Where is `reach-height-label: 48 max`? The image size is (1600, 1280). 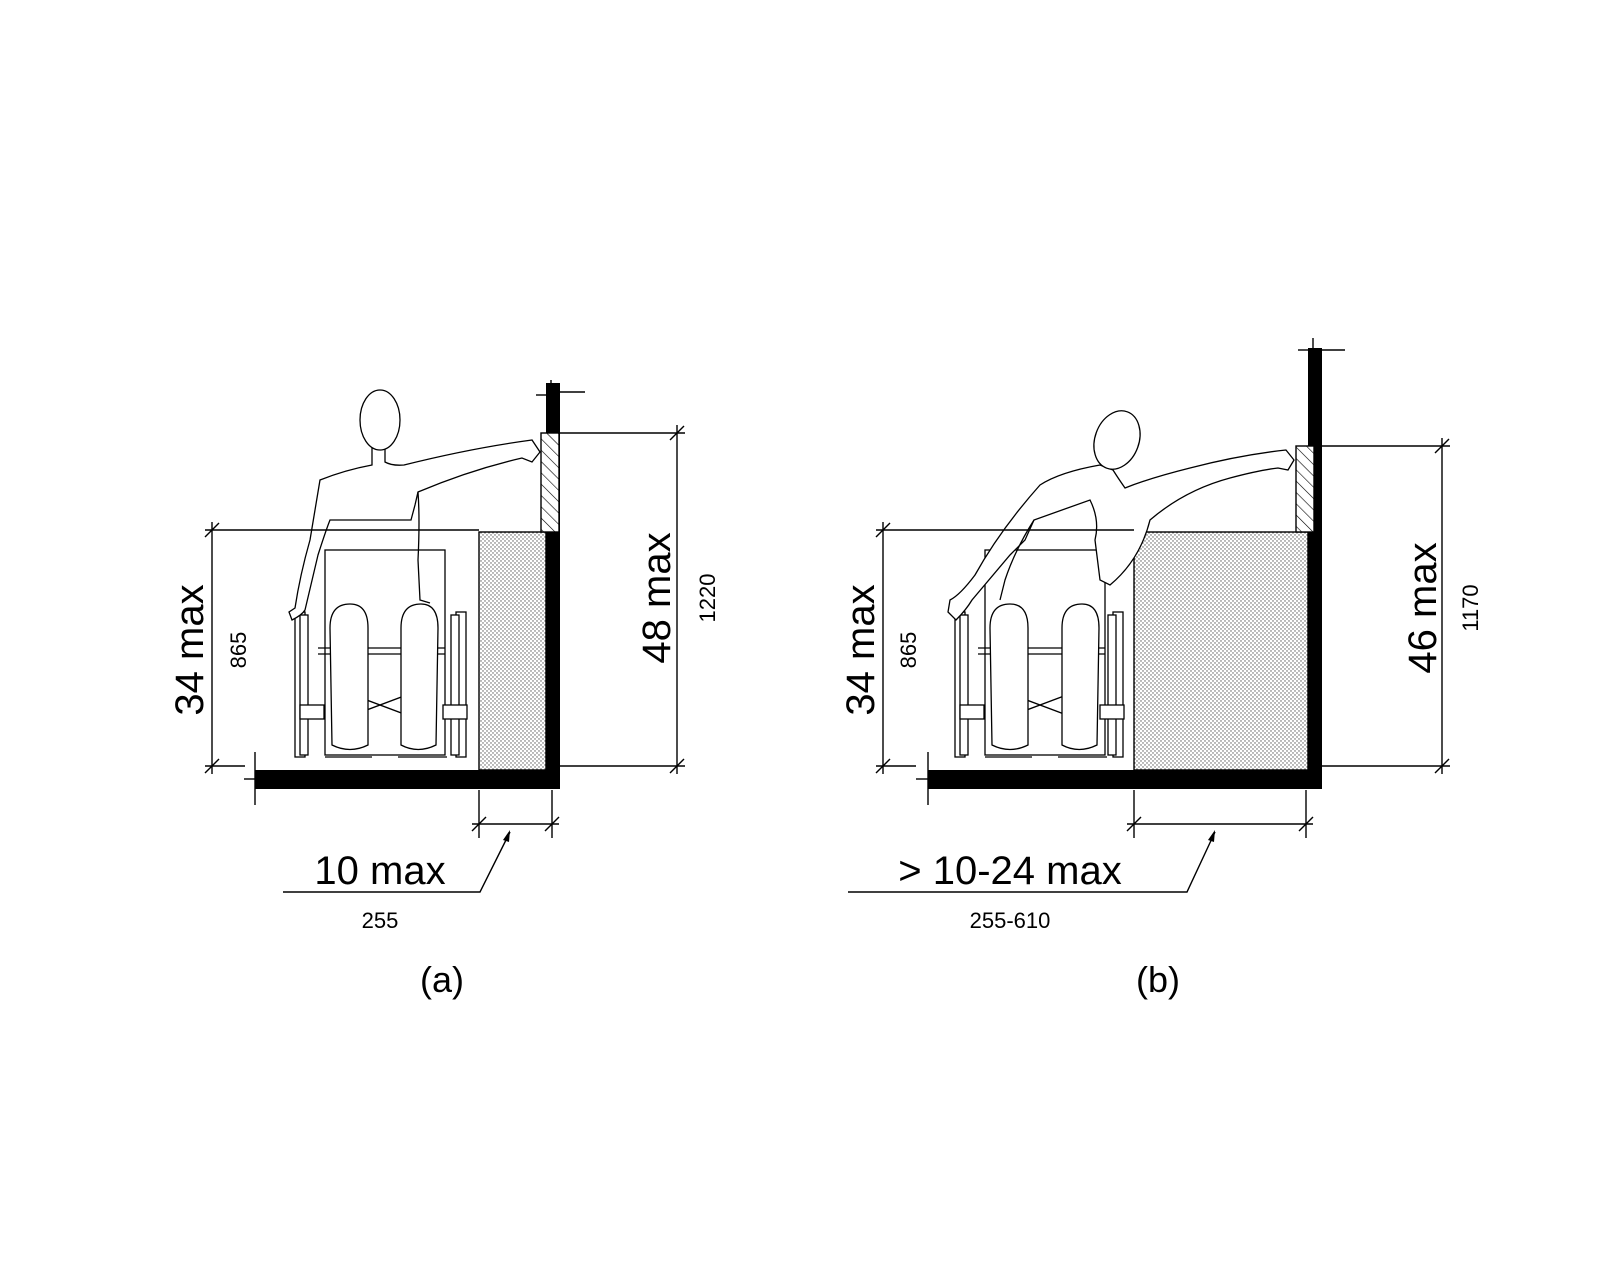 reach-height-label: 48 max is located at coordinates (657, 597).